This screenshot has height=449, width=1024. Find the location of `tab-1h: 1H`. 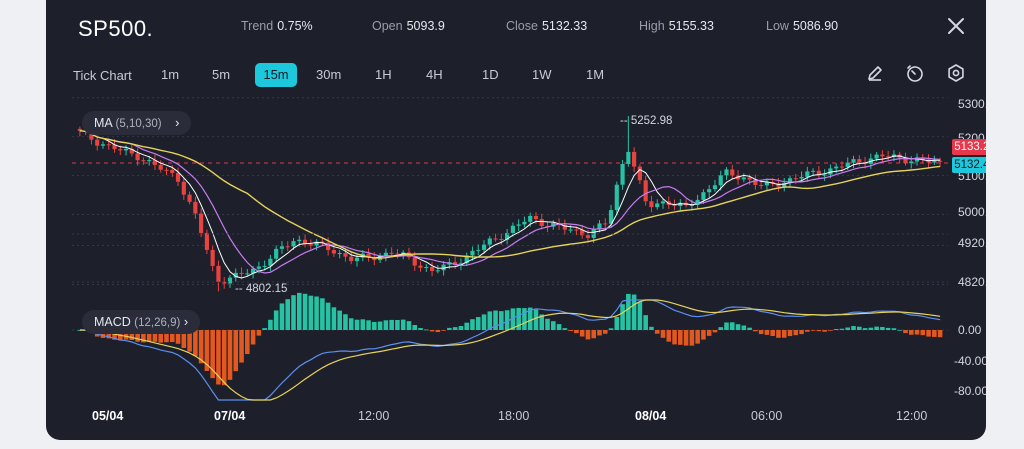

tab-1h: 1H is located at coordinates (383, 74).